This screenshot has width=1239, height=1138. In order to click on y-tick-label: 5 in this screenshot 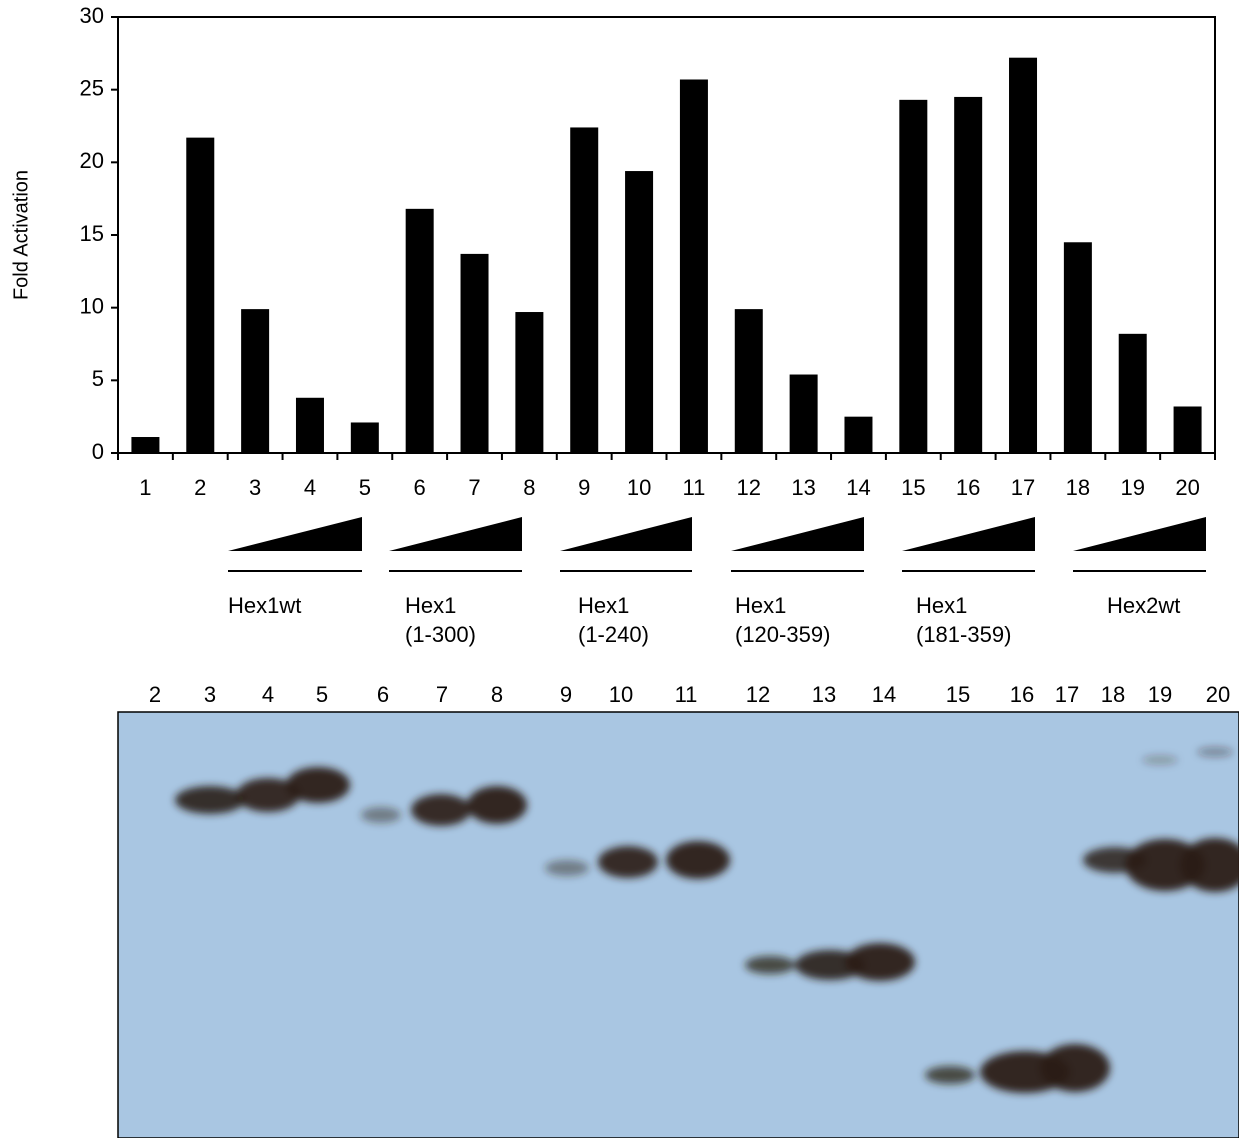, I will do `click(98, 378)`.